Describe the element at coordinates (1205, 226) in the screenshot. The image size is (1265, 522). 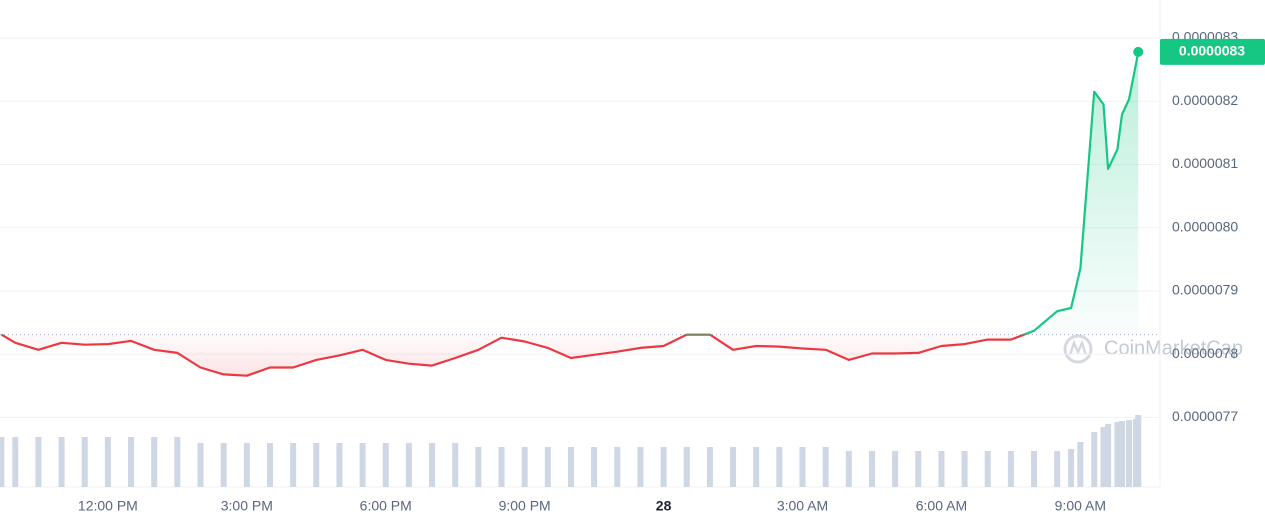
I see `y-tick-label: 0.0000080` at that location.